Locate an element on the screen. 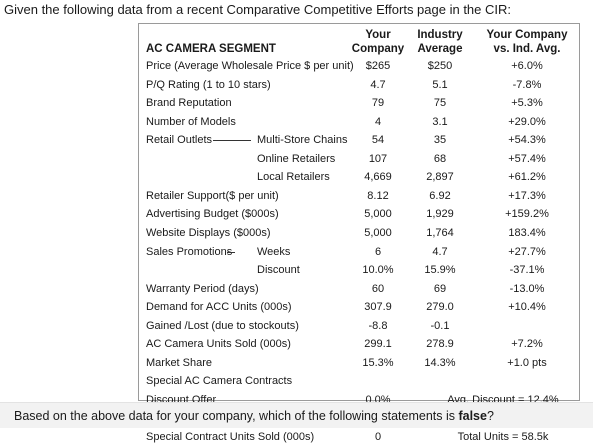 The width and height of the screenshot is (593, 446). col1-header-line2: Company is located at coordinates (378, 49).